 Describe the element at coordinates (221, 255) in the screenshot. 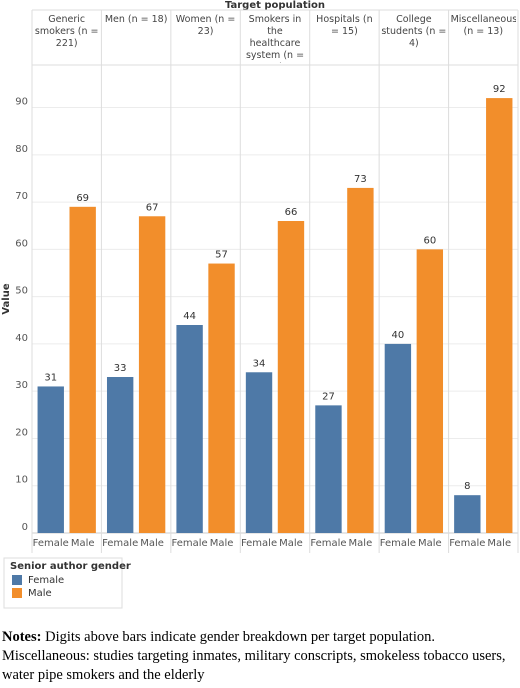

I see `value-label: 57` at that location.